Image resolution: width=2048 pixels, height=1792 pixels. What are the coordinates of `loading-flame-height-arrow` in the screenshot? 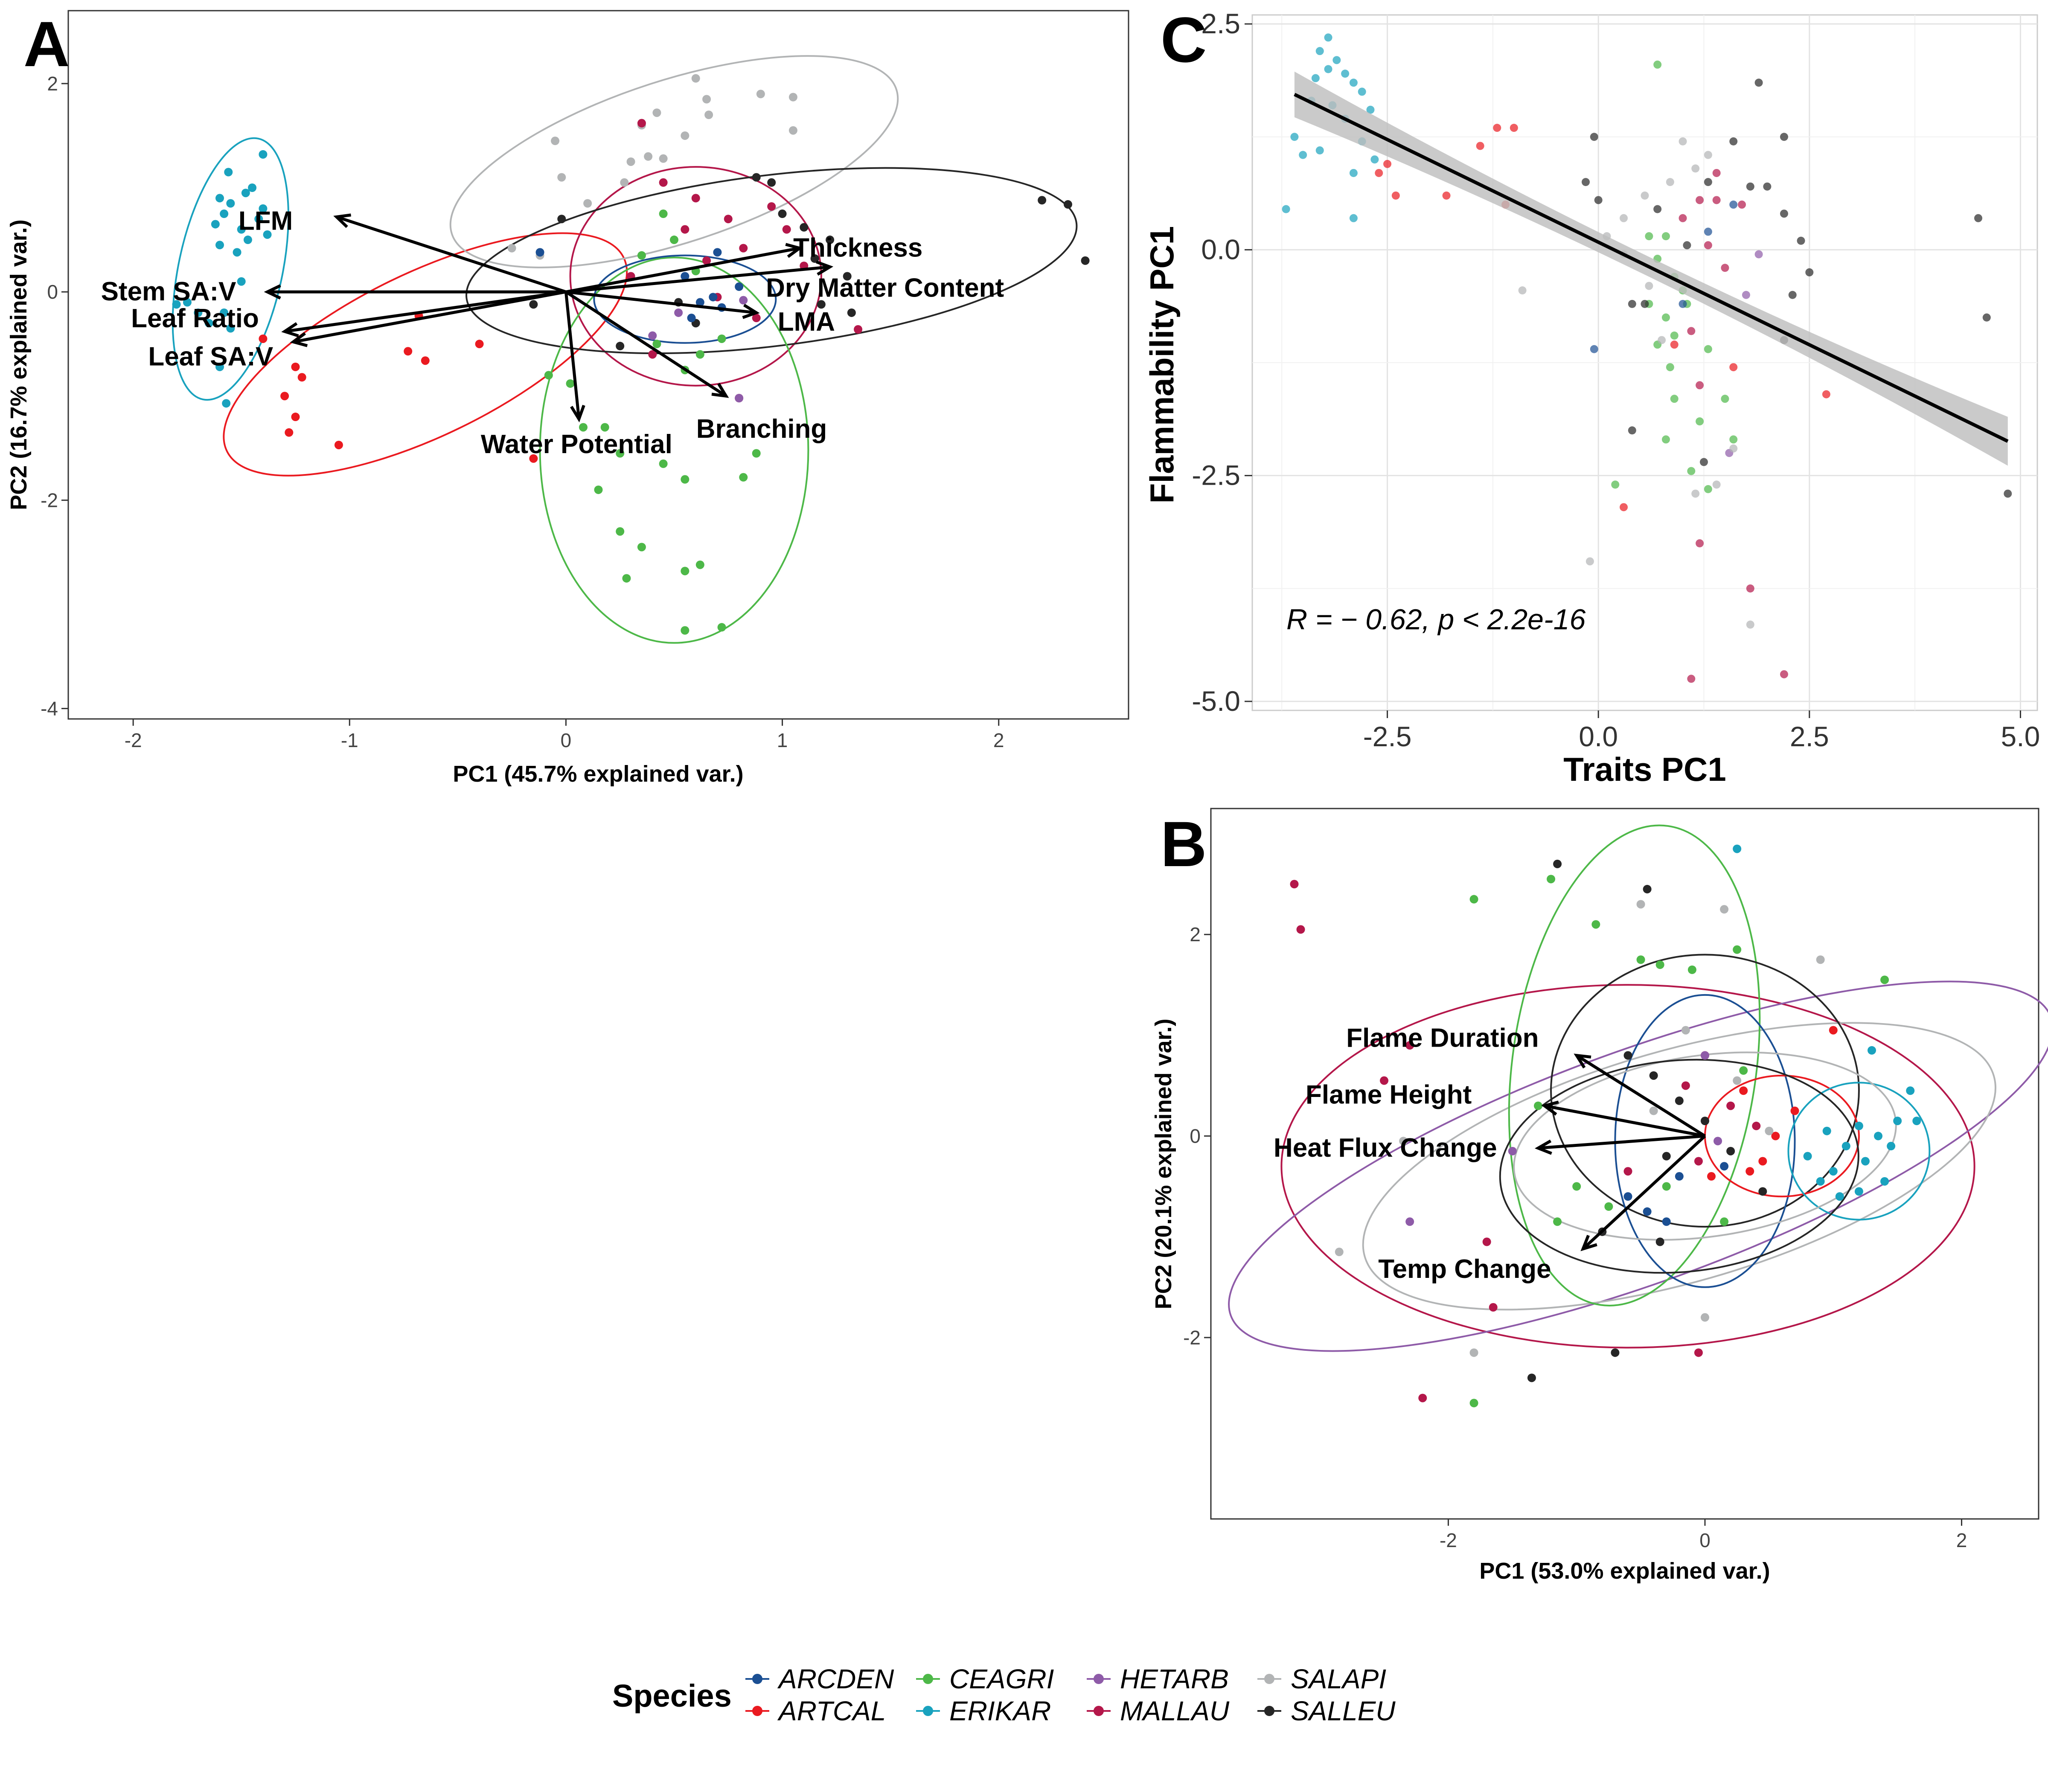 It's located at (1624, 1120).